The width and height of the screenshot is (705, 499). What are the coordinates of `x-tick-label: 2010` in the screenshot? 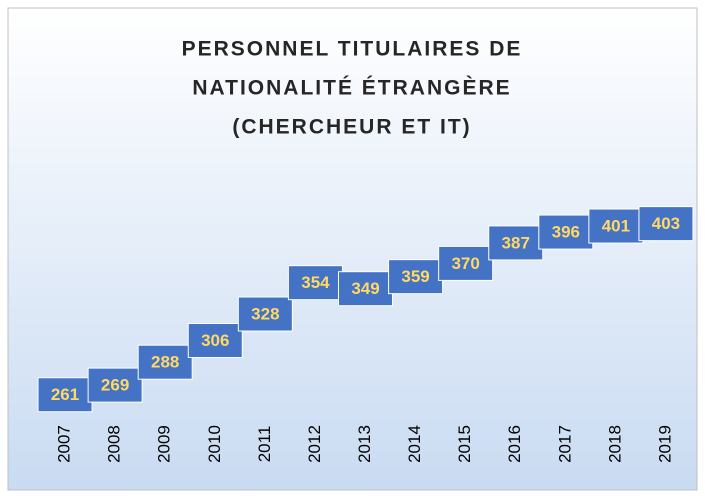 It's located at (214, 444).